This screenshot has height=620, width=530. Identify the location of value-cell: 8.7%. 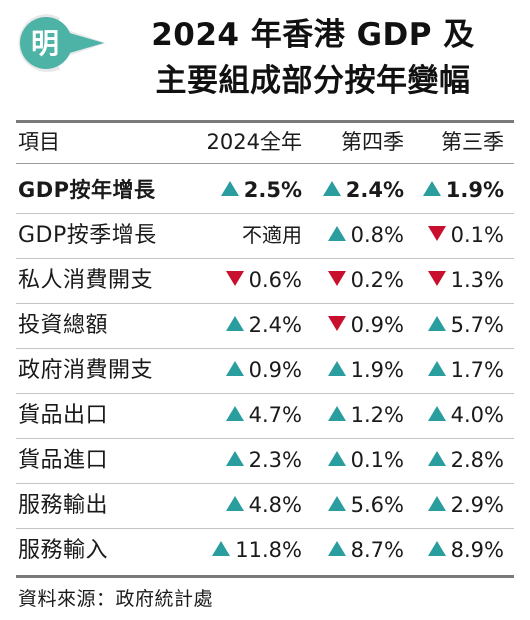
(355, 550).